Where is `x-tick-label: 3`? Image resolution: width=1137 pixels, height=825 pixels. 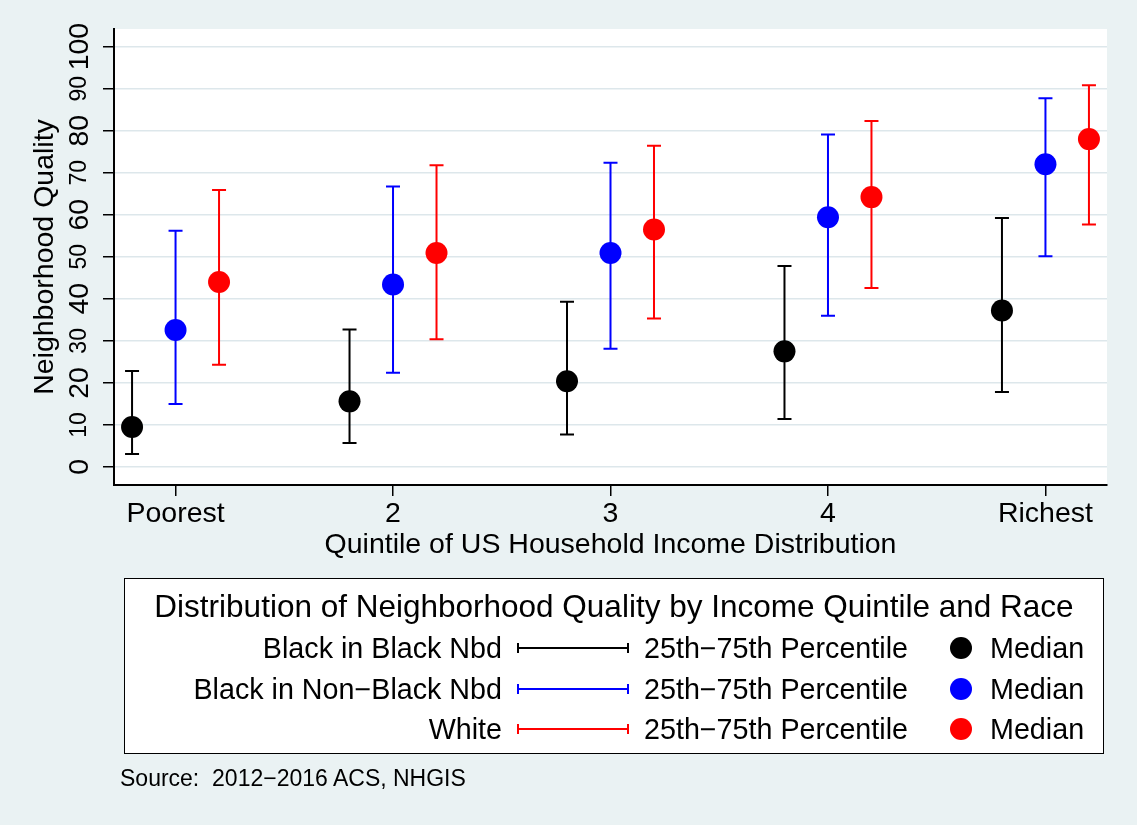 x-tick-label: 3 is located at coordinates (610, 511).